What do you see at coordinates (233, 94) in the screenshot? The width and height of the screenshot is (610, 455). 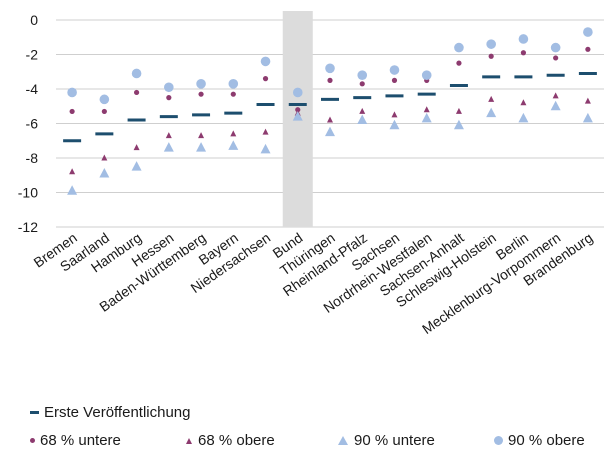 I see `point-series-1-Bayern` at bounding box center [233, 94].